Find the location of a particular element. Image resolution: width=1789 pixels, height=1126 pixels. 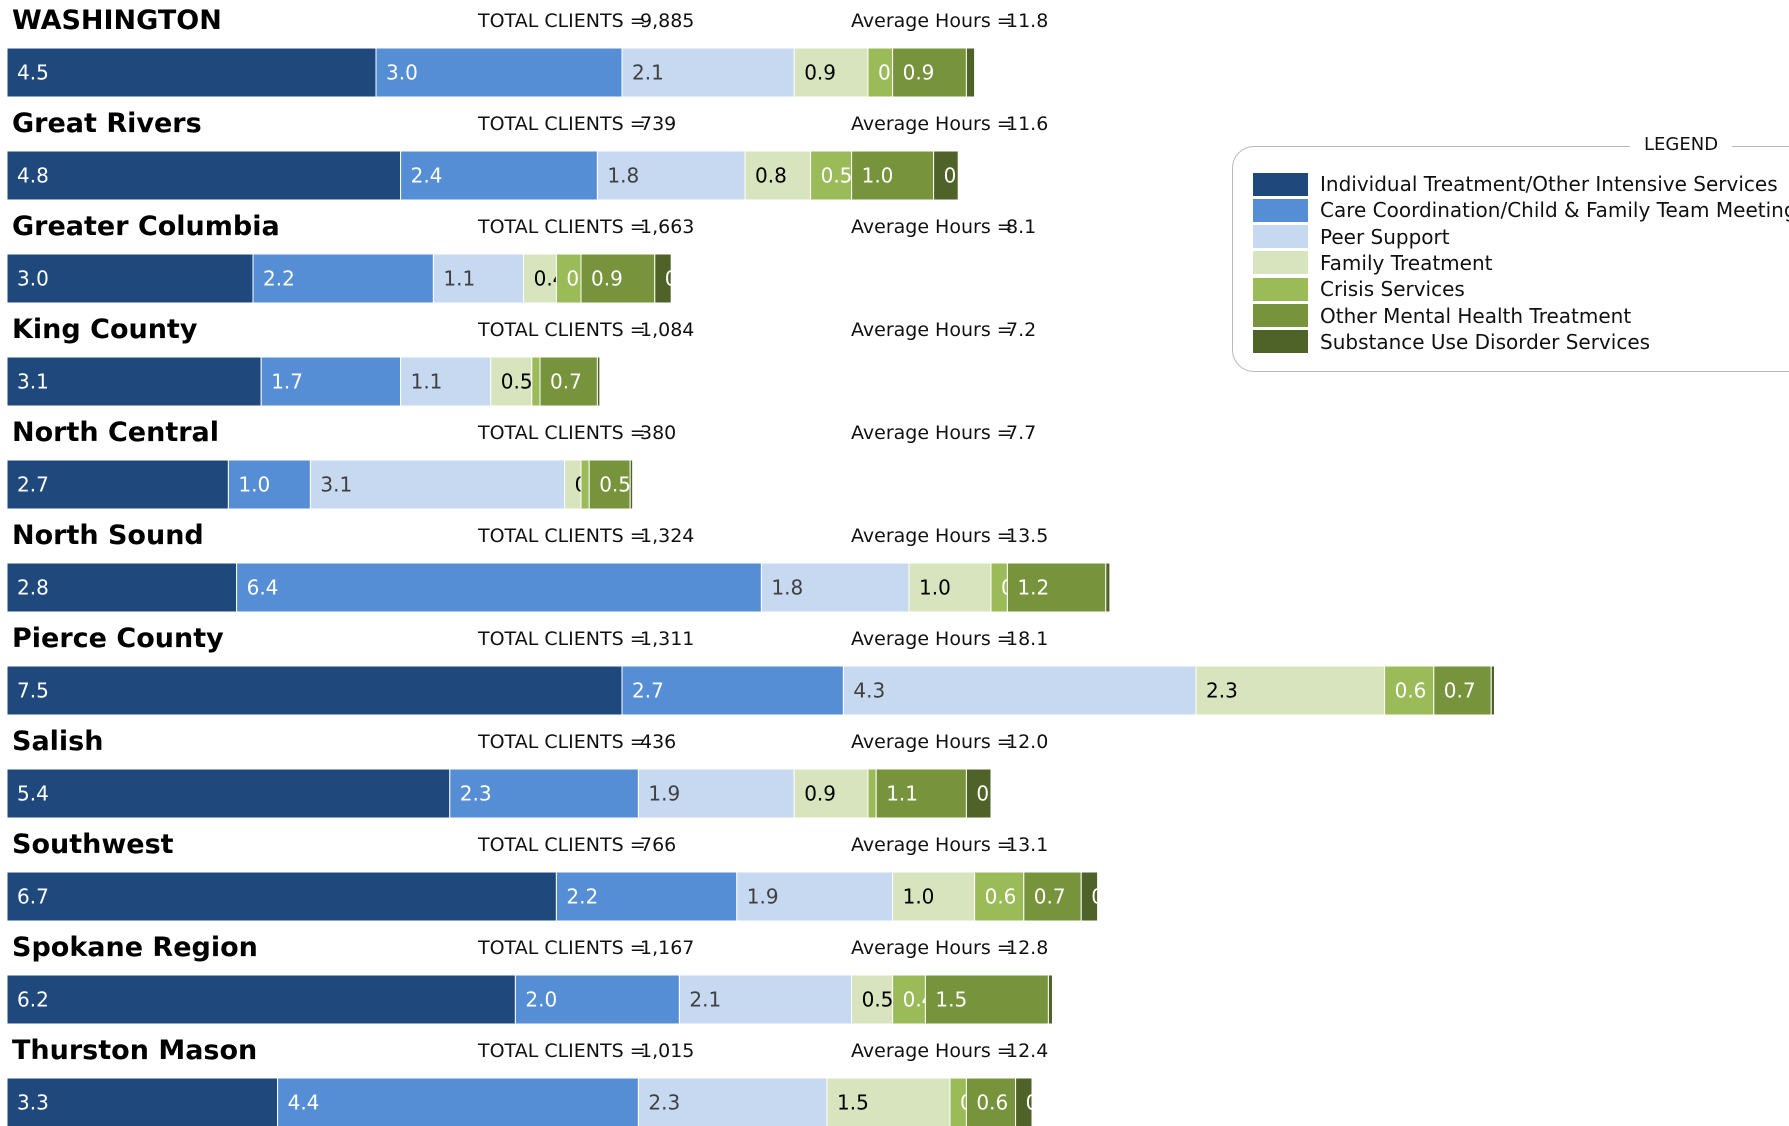

average-hours-value: 11.8 is located at coordinates (1027, 21).